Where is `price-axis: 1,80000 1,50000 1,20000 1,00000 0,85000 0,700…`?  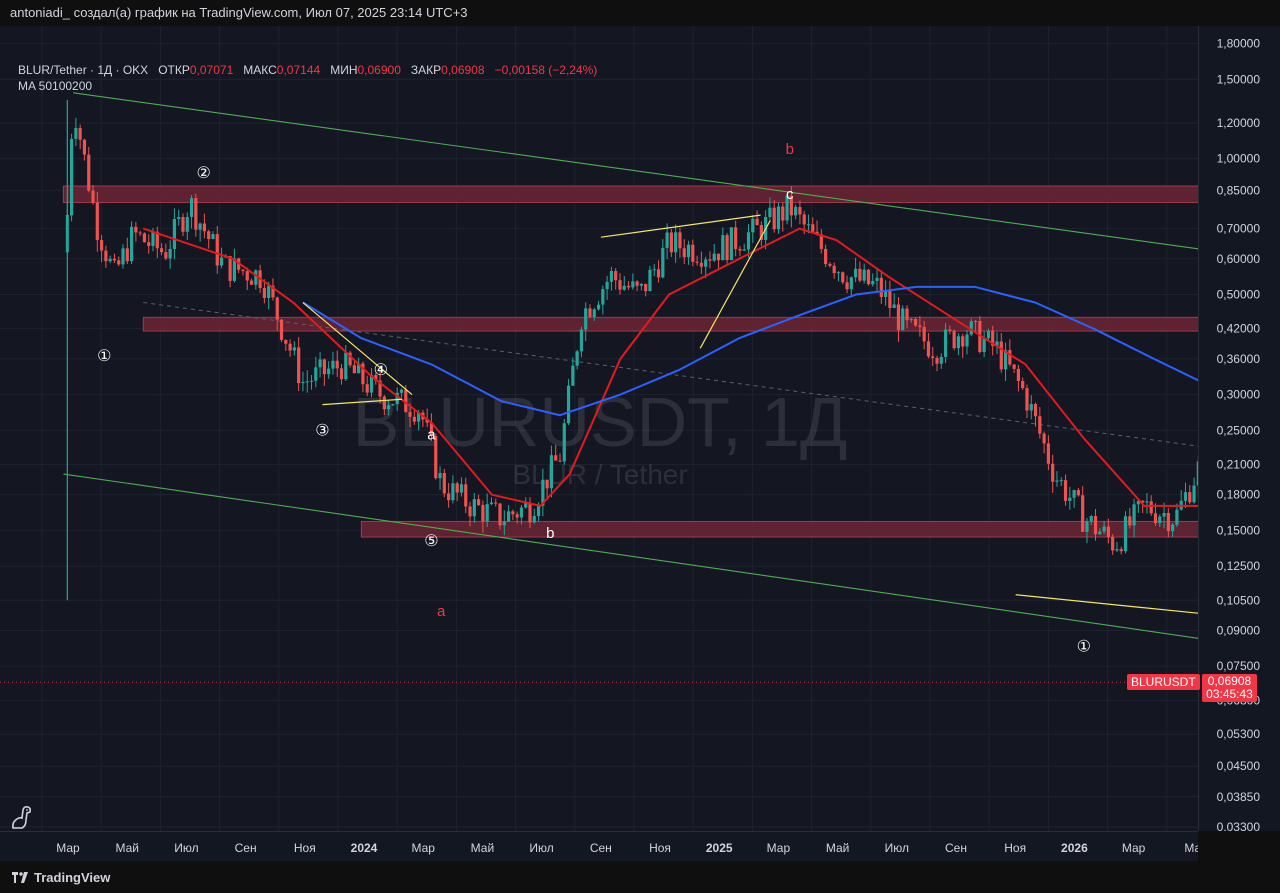
price-axis: 1,80000 1,50000 1,20000 1,00000 0,85000 0,700… is located at coordinates (1239, 428).